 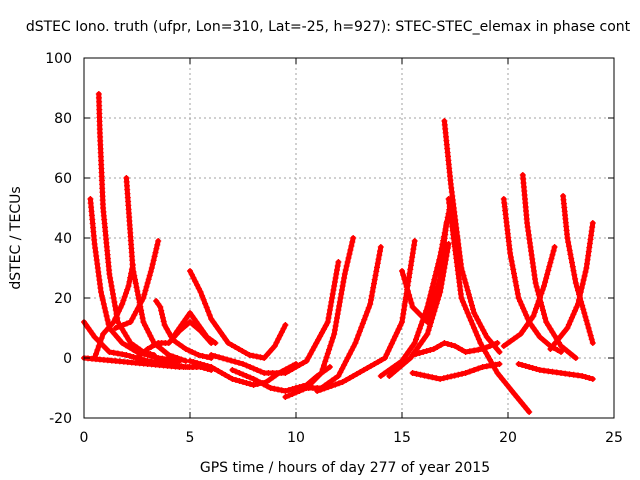 I want to click on x-tick-label: 15, so click(x=402, y=438).